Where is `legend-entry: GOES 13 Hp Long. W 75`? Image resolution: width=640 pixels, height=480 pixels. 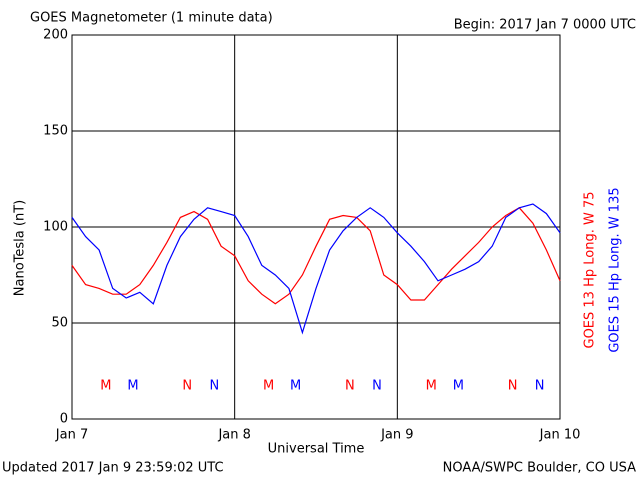
legend-entry: GOES 13 Hp Long. W 75 is located at coordinates (590, 270).